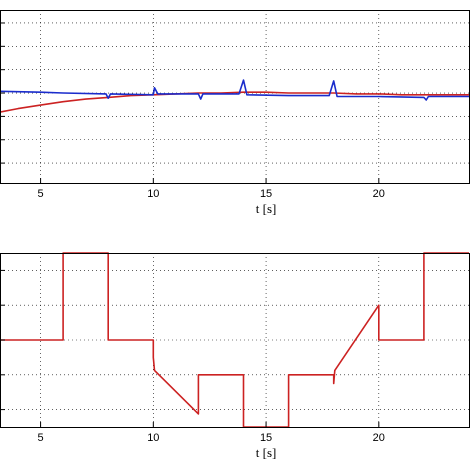 The image size is (474, 474). What do you see at coordinates (266, 194) in the screenshot?
I see `top-plot-xtick-label-2: 15` at bounding box center [266, 194].